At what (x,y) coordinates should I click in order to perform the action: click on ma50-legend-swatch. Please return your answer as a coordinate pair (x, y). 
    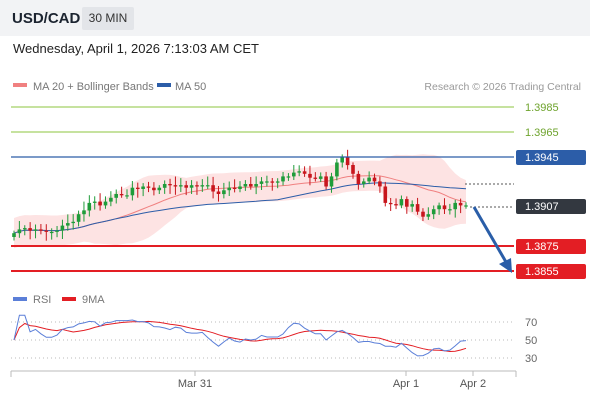
    Looking at the image, I should click on (164, 85).